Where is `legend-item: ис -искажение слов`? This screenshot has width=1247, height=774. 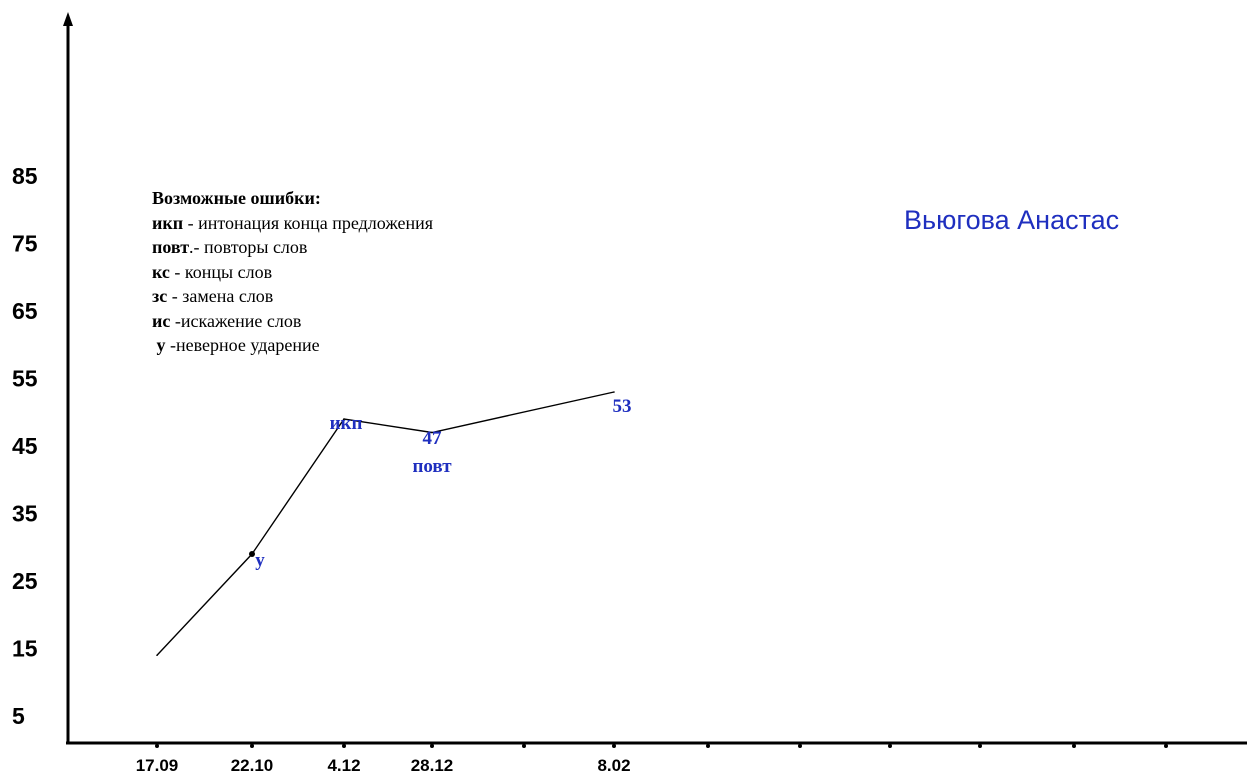 legend-item: ис -искажение слов is located at coordinates (292, 321).